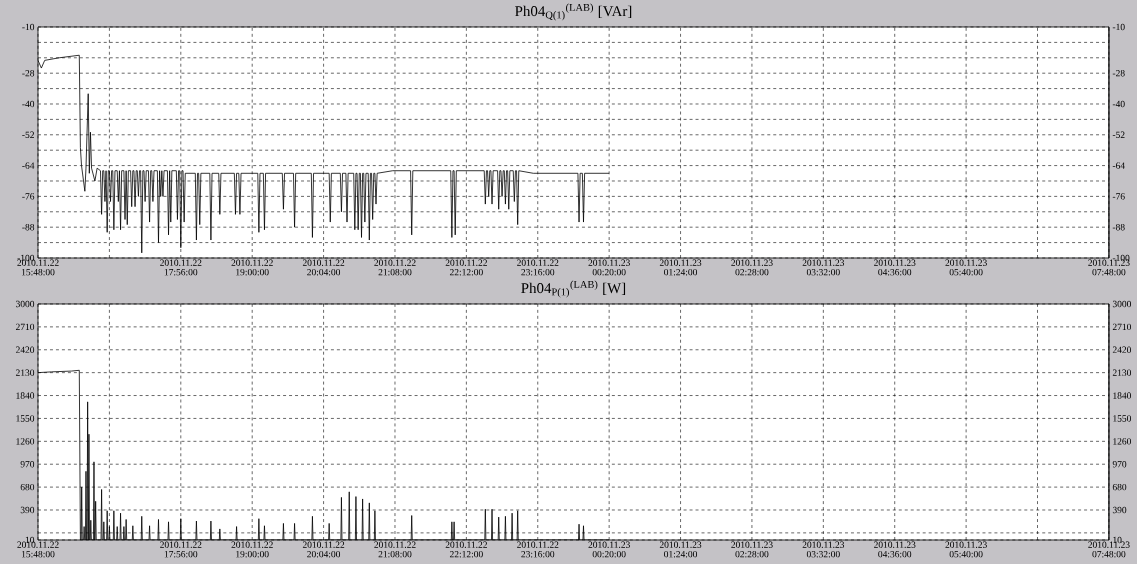 This screenshot has width=1137, height=564. What do you see at coordinates (1122, 372) in the screenshot?
I see `y2-tick-label: 2130` at bounding box center [1122, 372].